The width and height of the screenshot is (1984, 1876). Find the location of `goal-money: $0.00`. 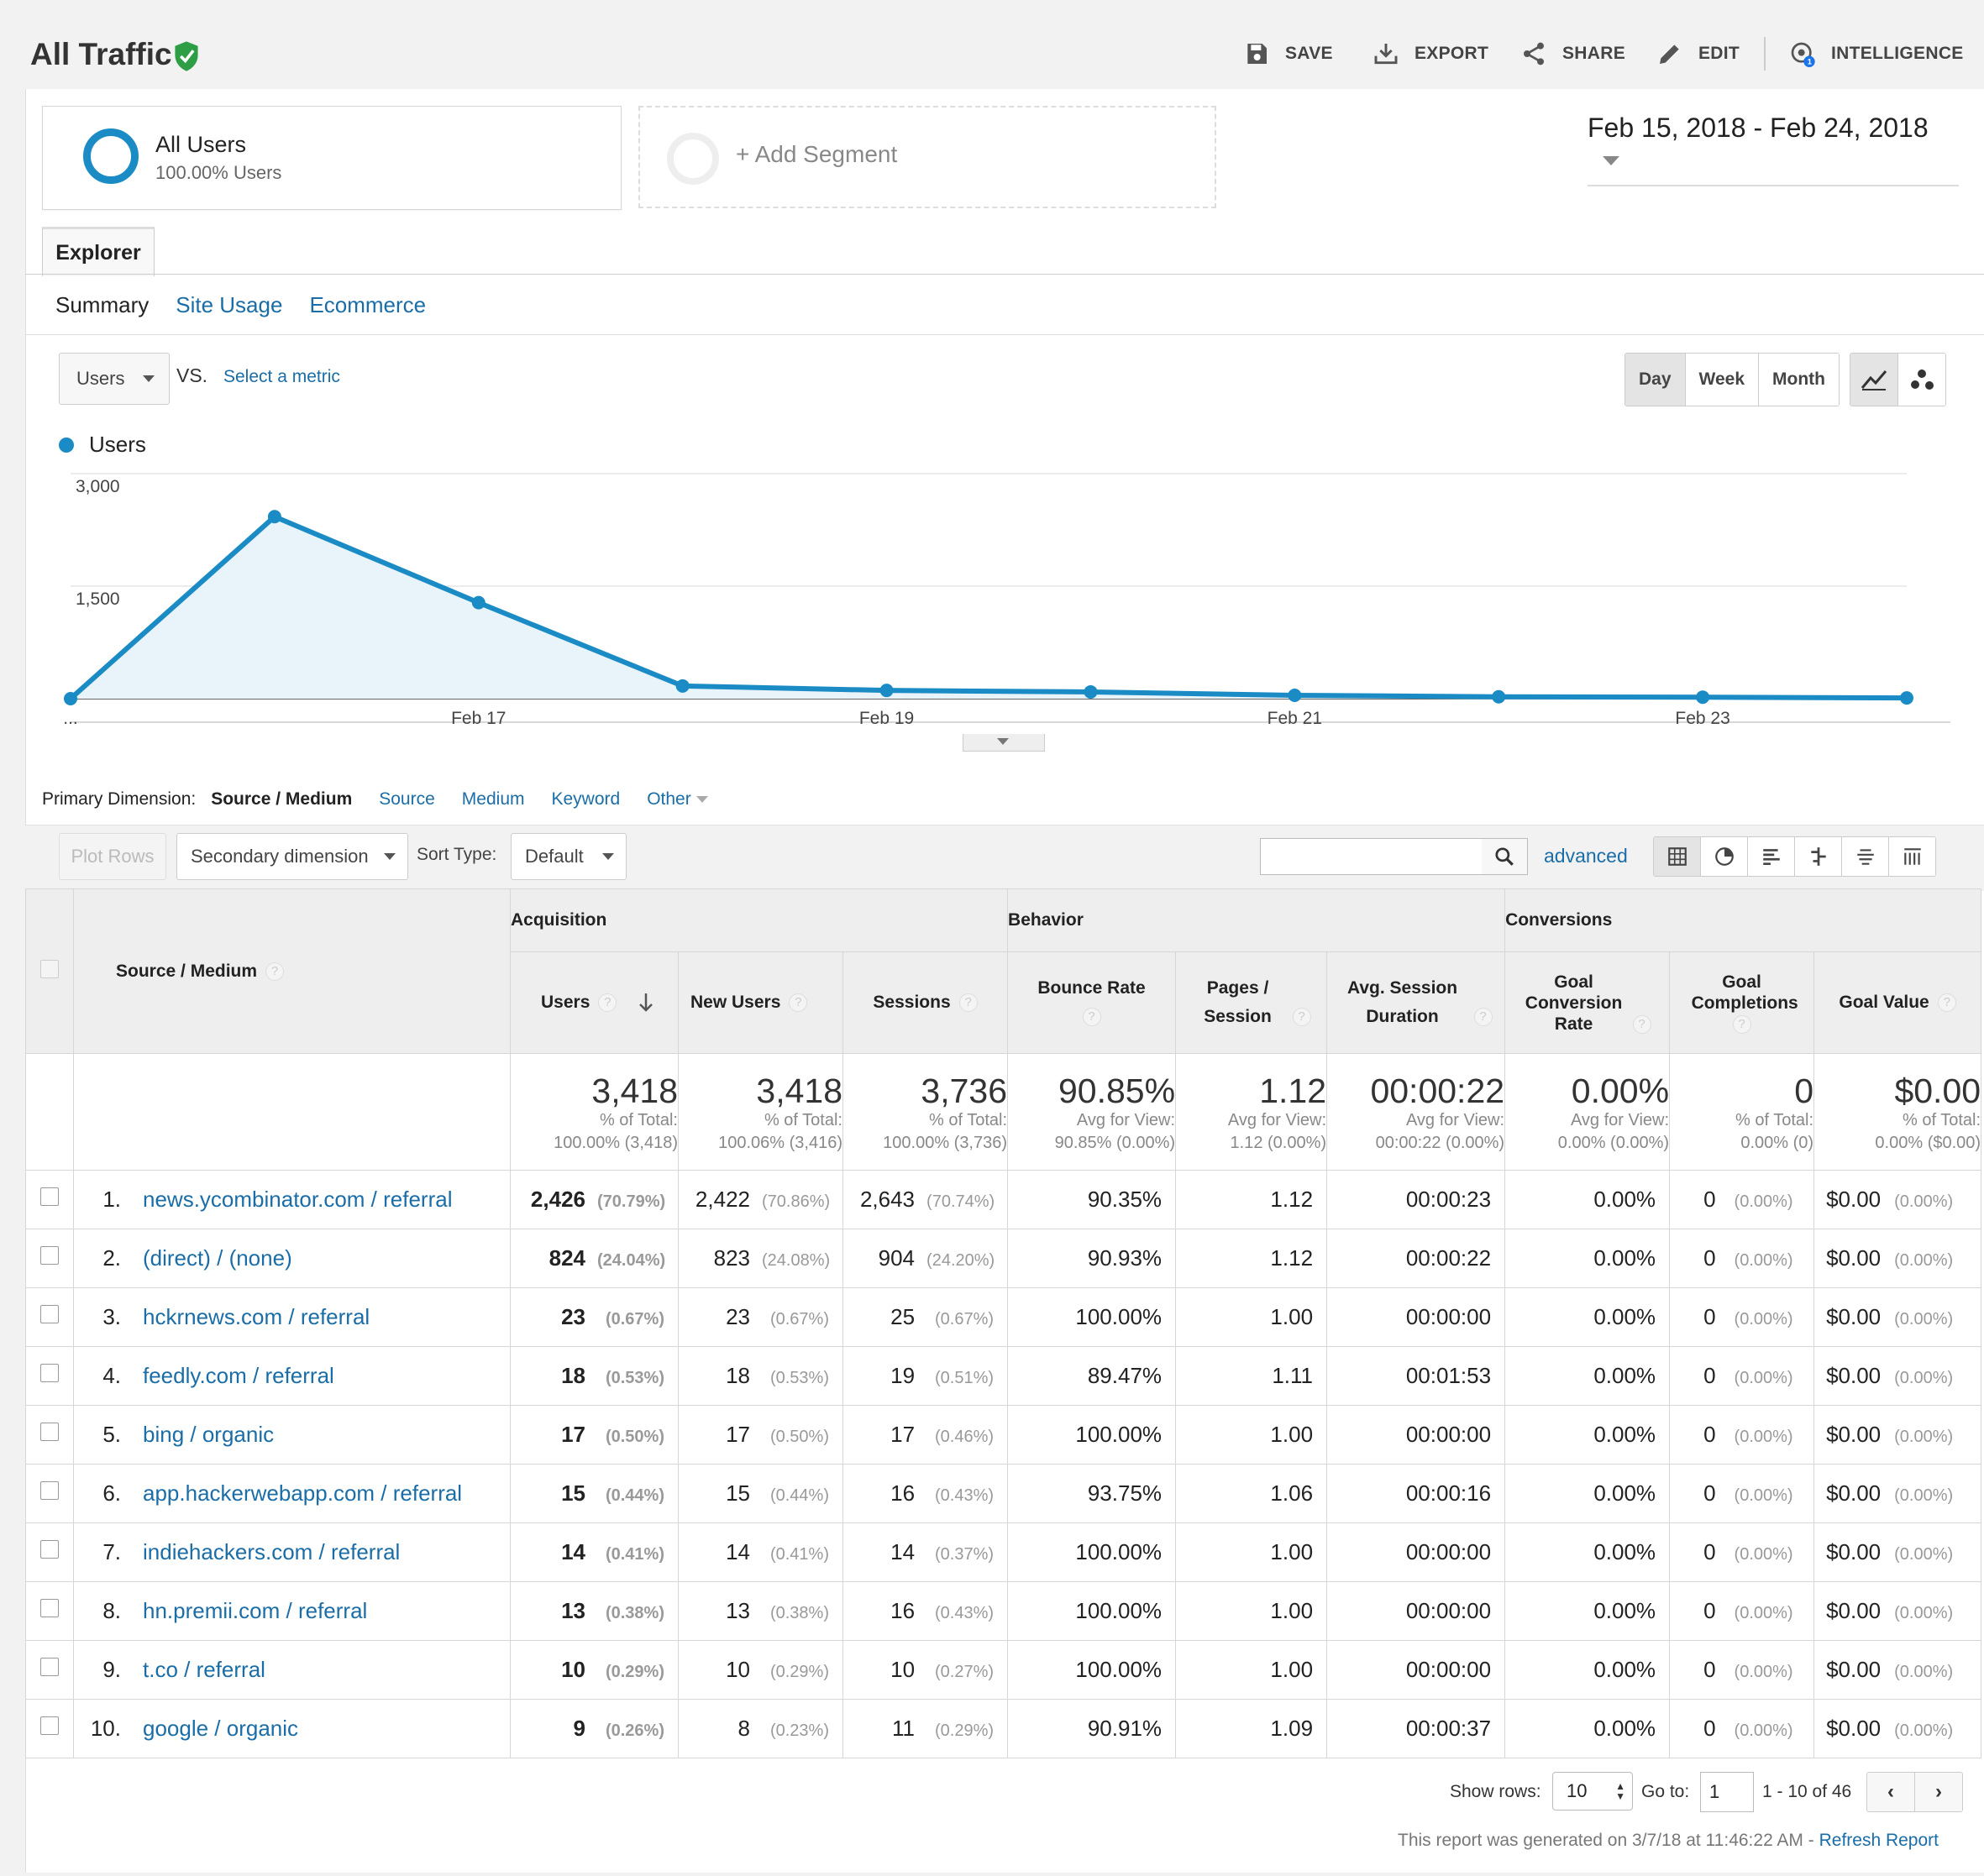

goal-money: $0.00 is located at coordinates (1854, 1316).